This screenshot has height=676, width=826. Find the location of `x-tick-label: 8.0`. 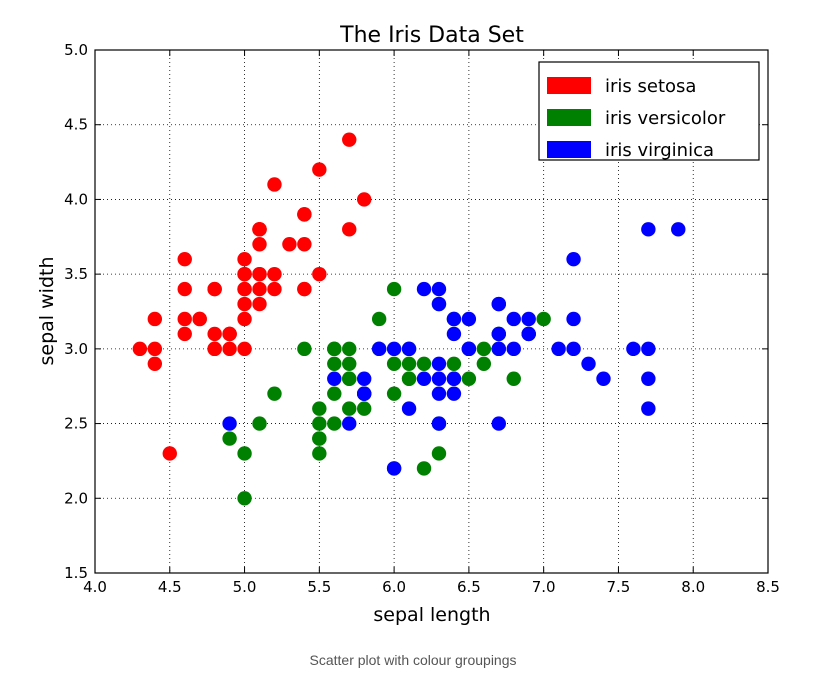

x-tick-label: 8.0 is located at coordinates (693, 587).